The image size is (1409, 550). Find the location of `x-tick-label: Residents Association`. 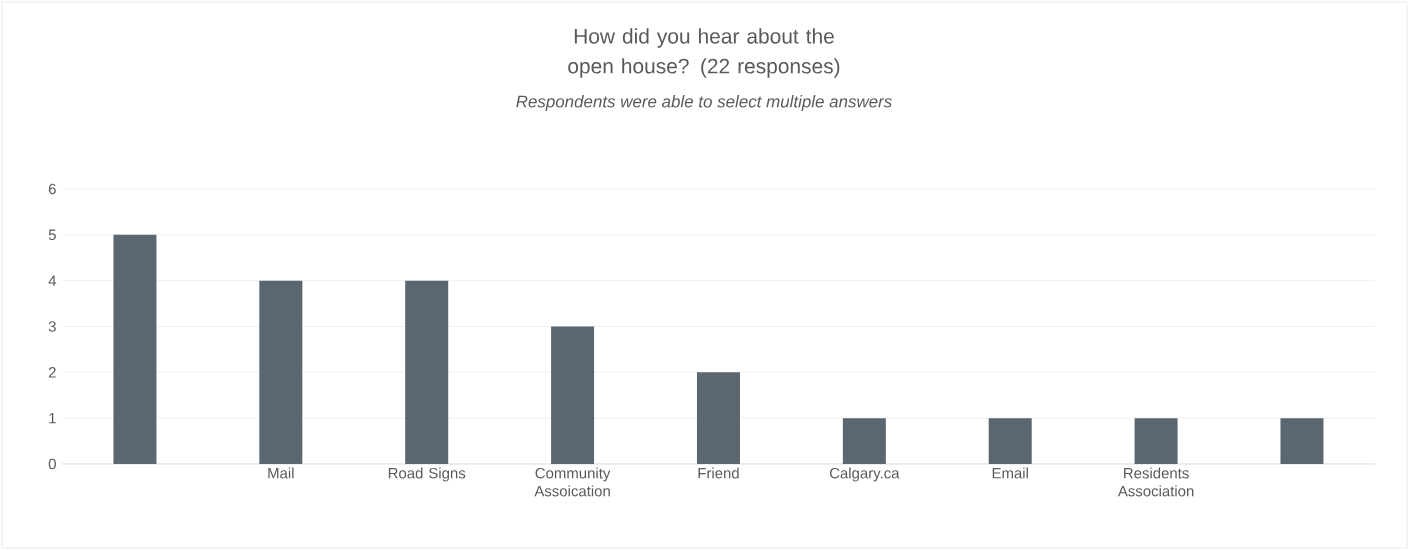

x-tick-label: Residents Association is located at coordinates (1155, 482).